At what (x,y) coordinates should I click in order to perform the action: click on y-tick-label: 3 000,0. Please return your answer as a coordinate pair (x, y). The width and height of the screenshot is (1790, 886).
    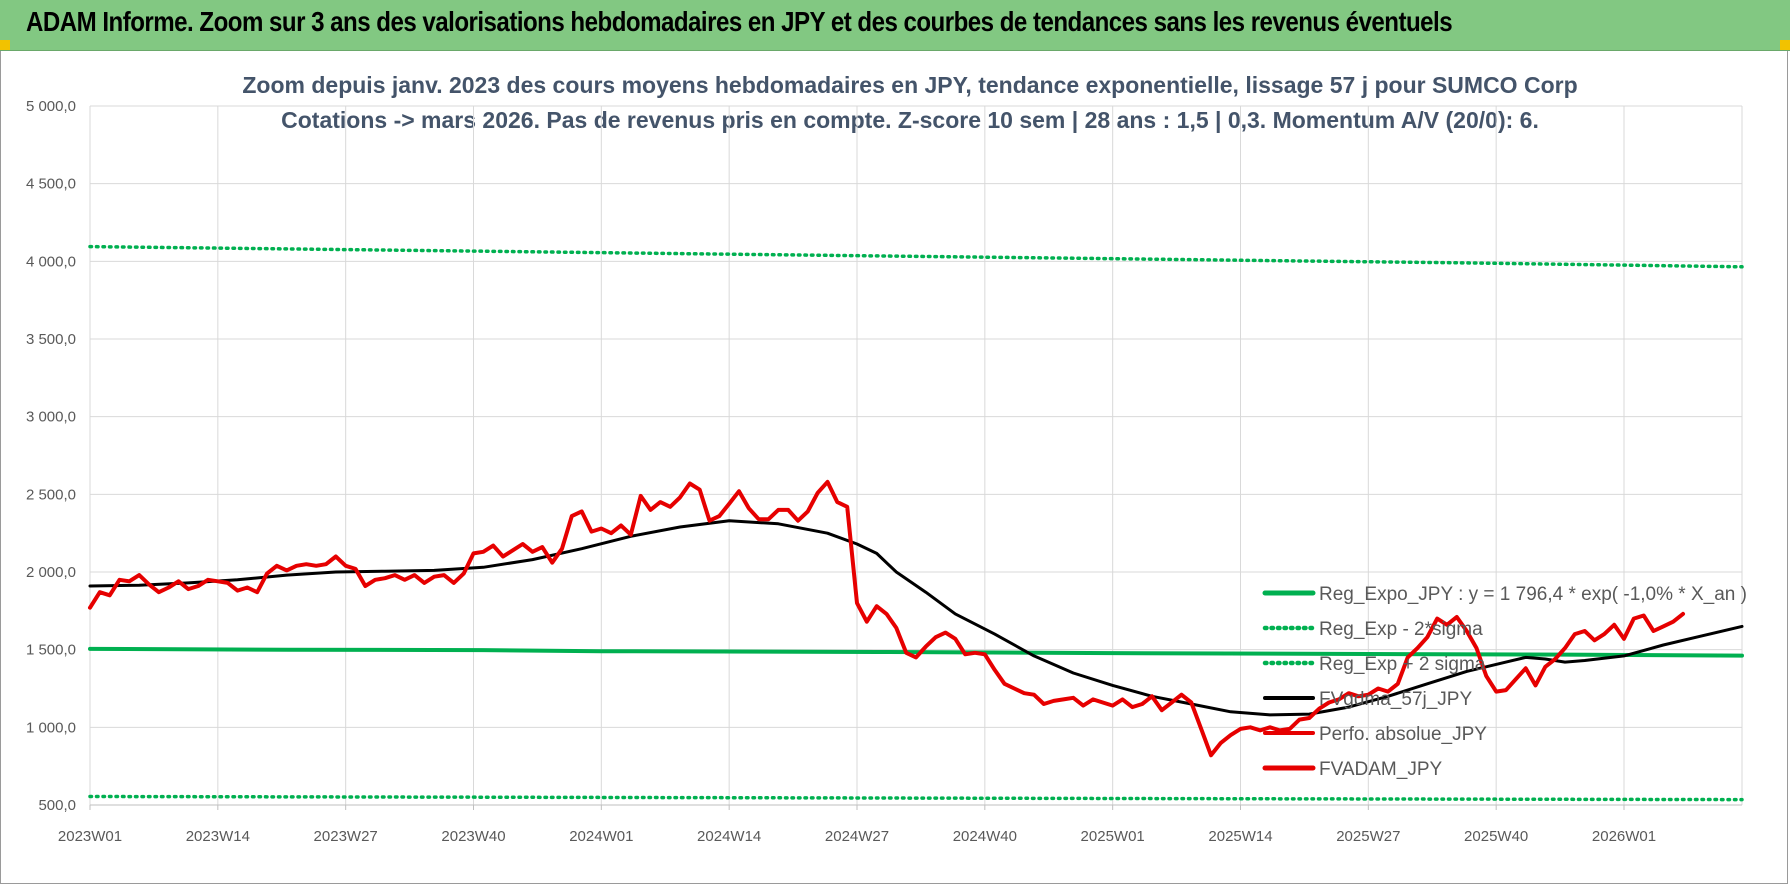
    Looking at the image, I should click on (51, 417).